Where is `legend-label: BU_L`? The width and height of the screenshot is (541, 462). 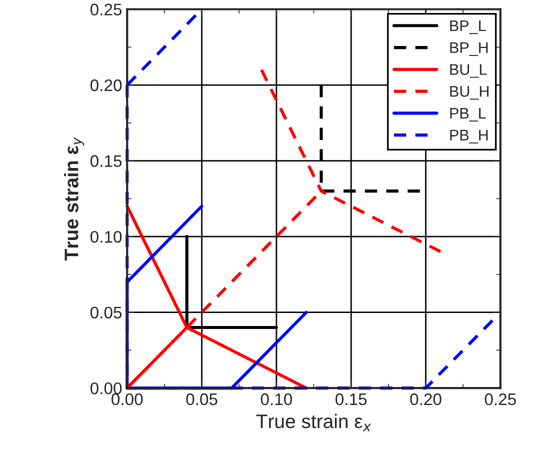
legend-label: BU_L is located at coordinates (468, 71).